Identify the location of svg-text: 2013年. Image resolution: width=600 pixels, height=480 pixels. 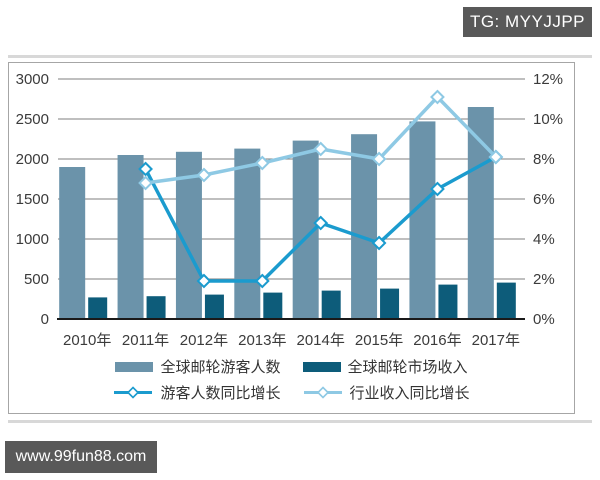
(262, 340).